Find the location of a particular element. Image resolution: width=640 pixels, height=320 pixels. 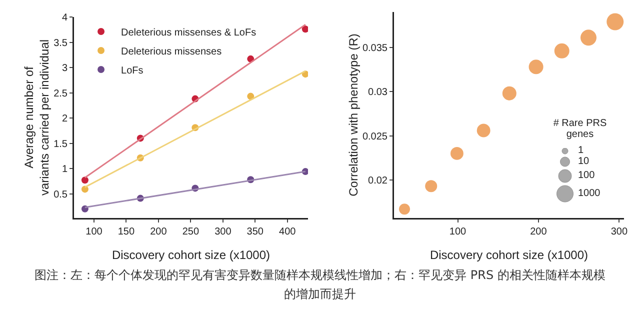

x-tick-label: 350 is located at coordinates (255, 232).